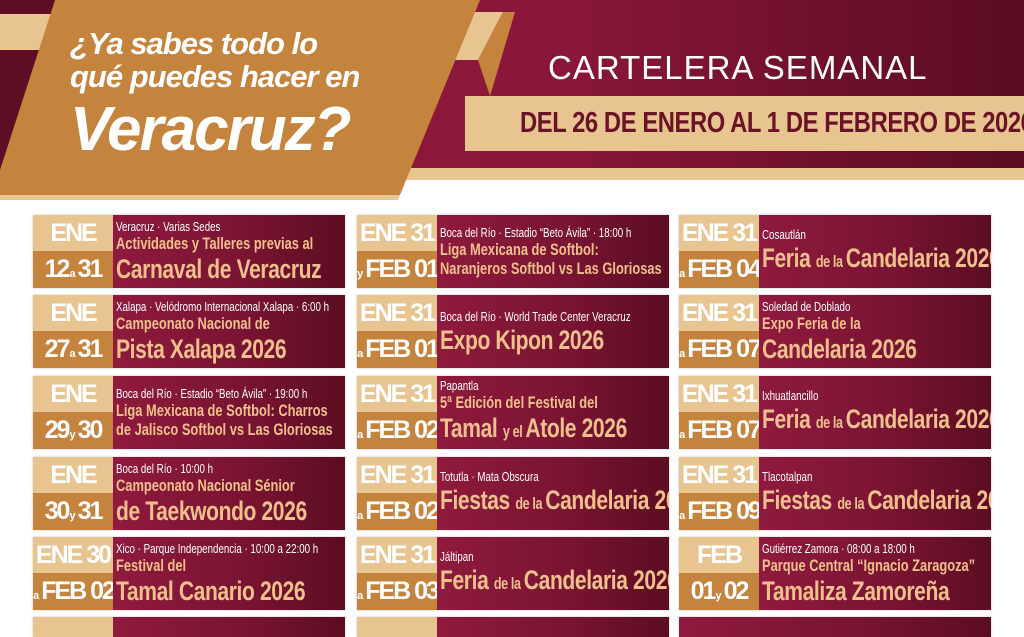 Image resolution: width=1024 pixels, height=637 pixels. What do you see at coordinates (219, 269) in the screenshot?
I see `text-segment: Carnaval de Veracruz` at bounding box center [219, 269].